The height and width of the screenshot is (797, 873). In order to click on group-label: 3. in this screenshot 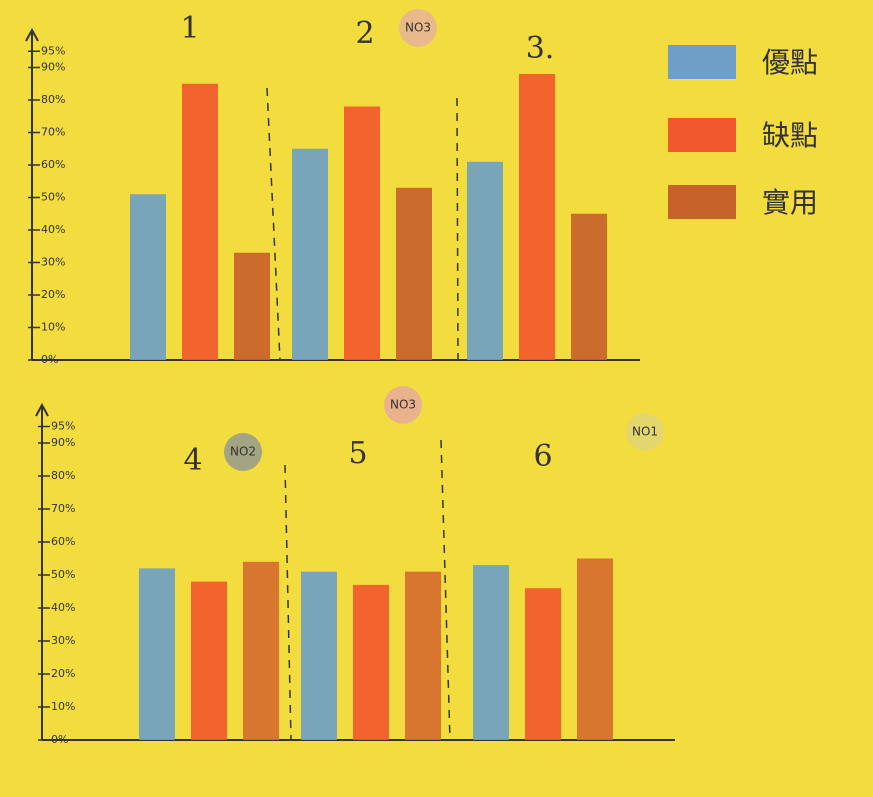, I will do `click(540, 48)`.